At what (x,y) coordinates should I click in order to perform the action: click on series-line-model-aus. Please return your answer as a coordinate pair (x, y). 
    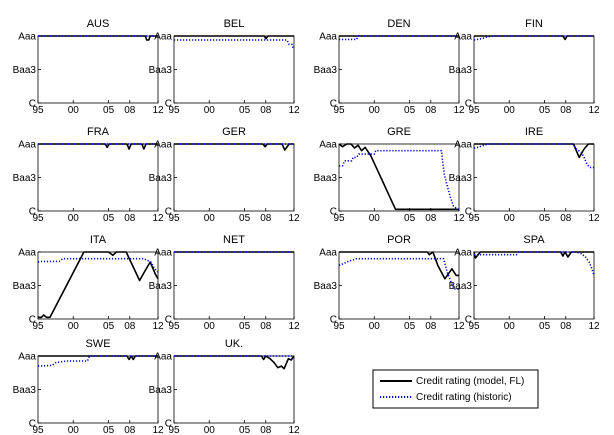
    Looking at the image, I should click on (98, 38).